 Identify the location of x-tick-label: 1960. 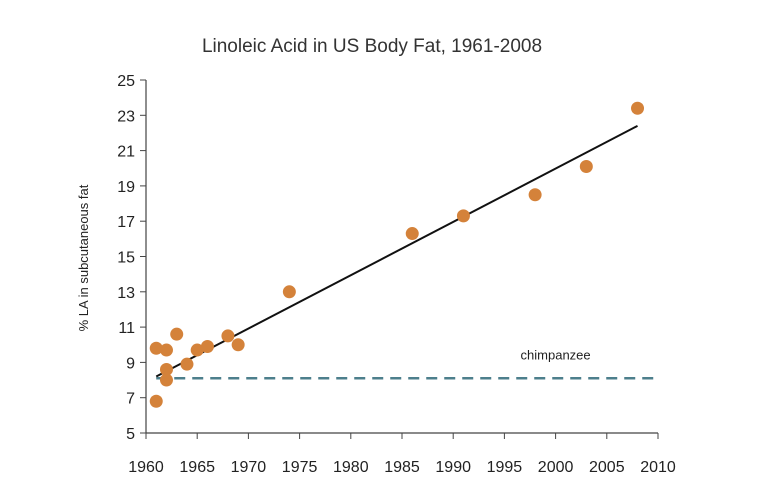
(146, 467).